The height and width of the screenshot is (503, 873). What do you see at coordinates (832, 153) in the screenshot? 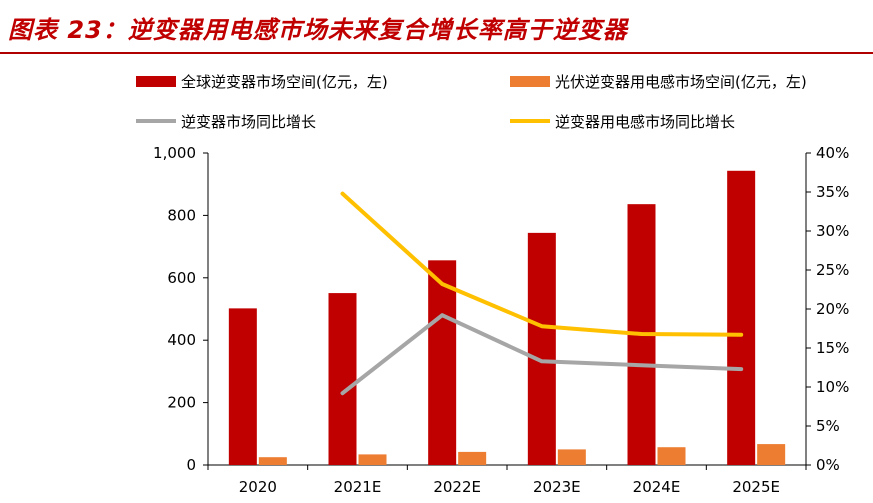
I see `y-right-tick-label: 40%` at bounding box center [832, 153].